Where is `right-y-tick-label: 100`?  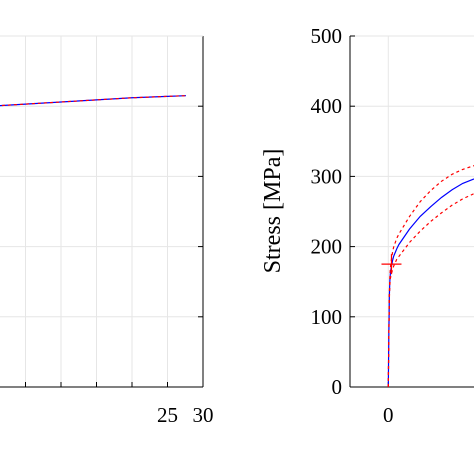 right-y-tick-label: 100 is located at coordinates (327, 317).